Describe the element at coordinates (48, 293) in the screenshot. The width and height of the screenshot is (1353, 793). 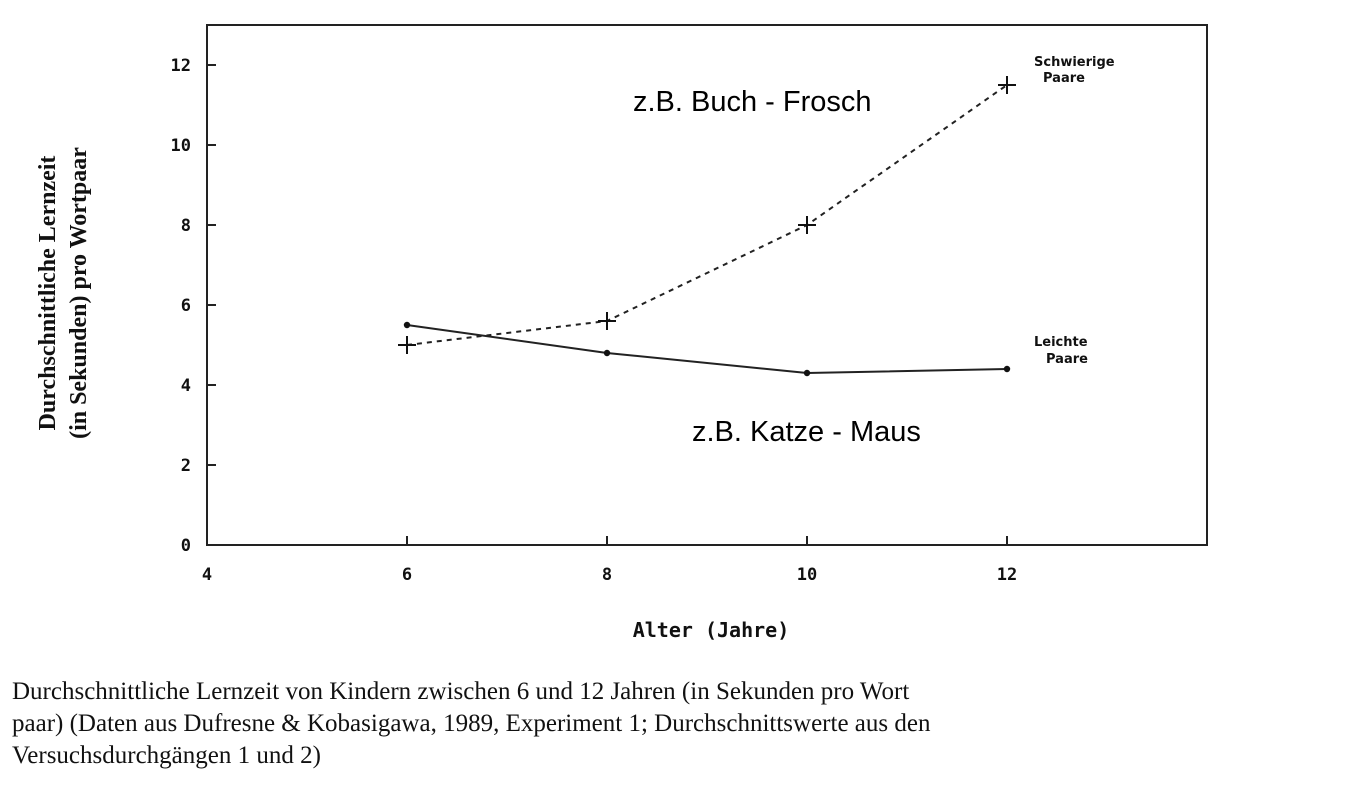
I see `y-axis-label-line-1: Durchschnittliche Lernzeit` at that location.